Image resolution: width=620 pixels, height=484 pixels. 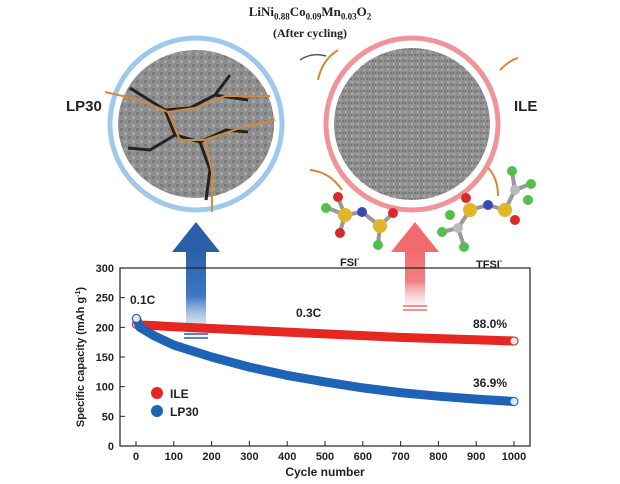 I want to click on x-tick-label: 900, so click(x=476, y=457).